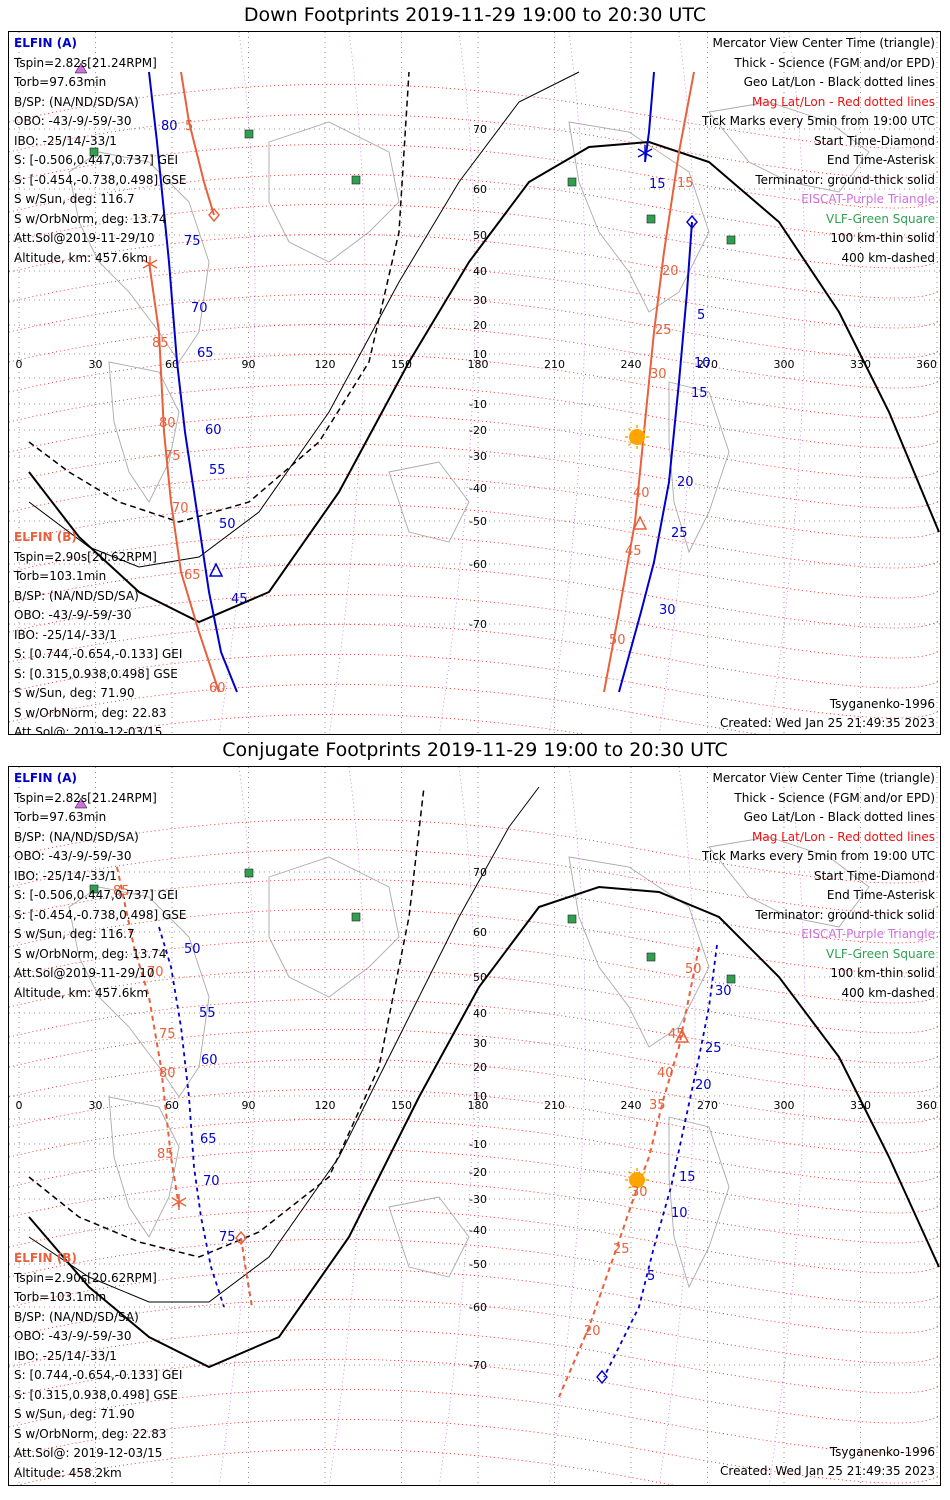 The height and width of the screenshot is (1500, 950). I want to click on legend-line: Thick - Science (FGM and/or EPD), so click(834, 797).